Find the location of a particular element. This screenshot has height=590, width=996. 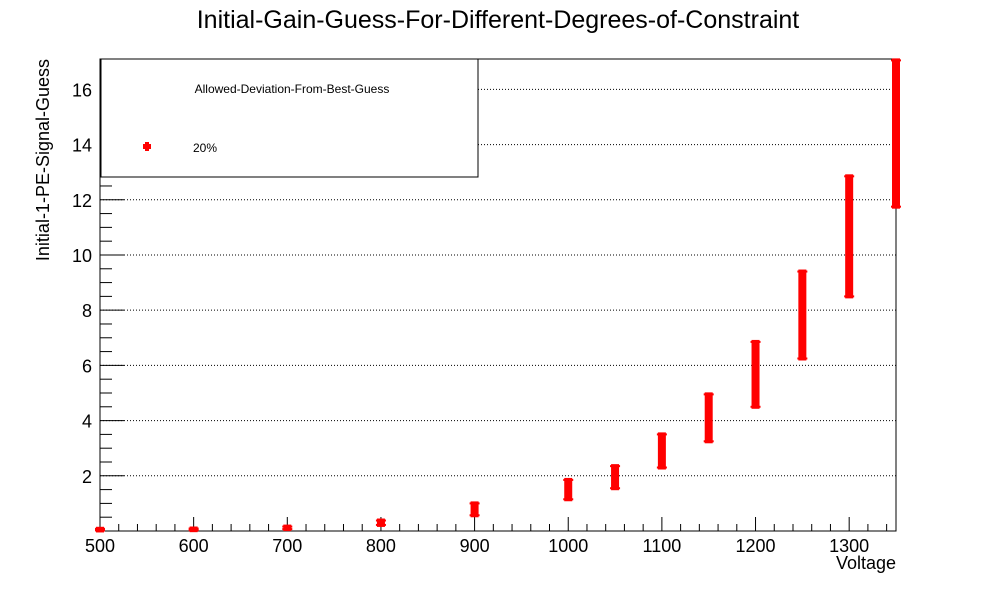

x-tick-label: 1000 is located at coordinates (568, 546).